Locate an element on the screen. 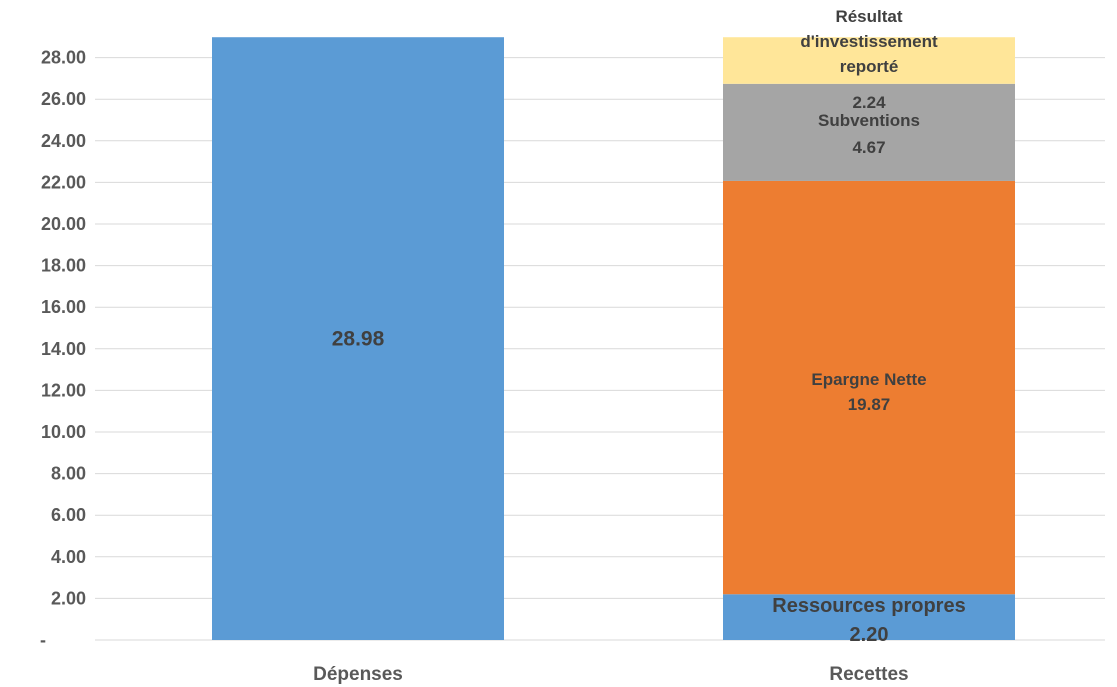  y-tick-label: - is located at coordinates (43, 640).